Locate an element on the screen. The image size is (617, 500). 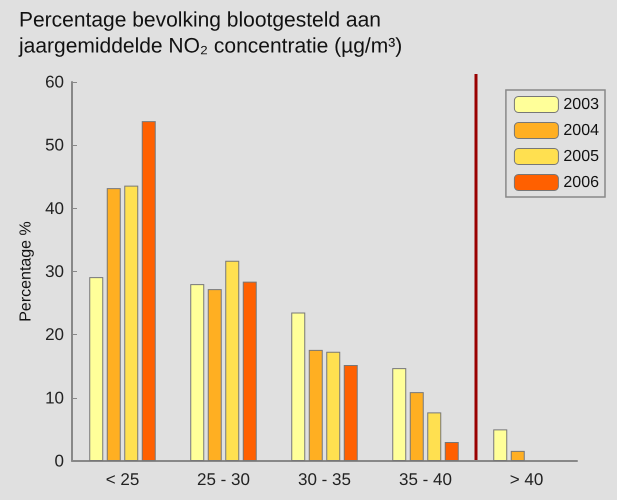
x-tick-label: 30 - 35 is located at coordinates (324, 479).